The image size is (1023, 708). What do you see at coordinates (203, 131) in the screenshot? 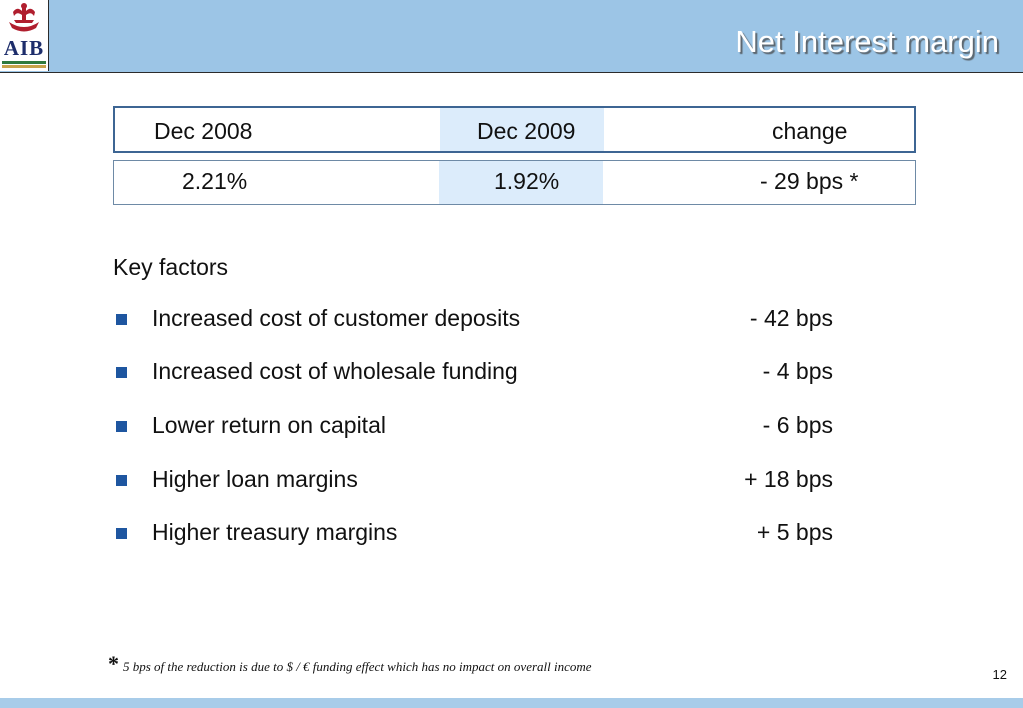
I see `header-dec-2008: Dec 2008` at bounding box center [203, 131].